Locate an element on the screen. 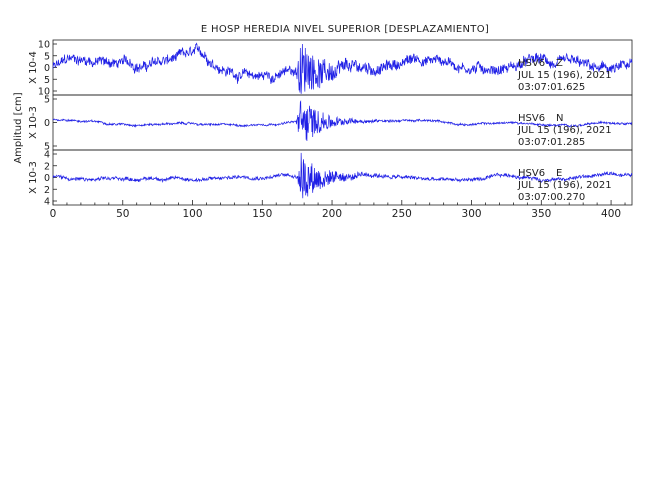 Image resolution: width=650 pixels, height=500 pixels. trace-z is located at coordinates (342, 68).